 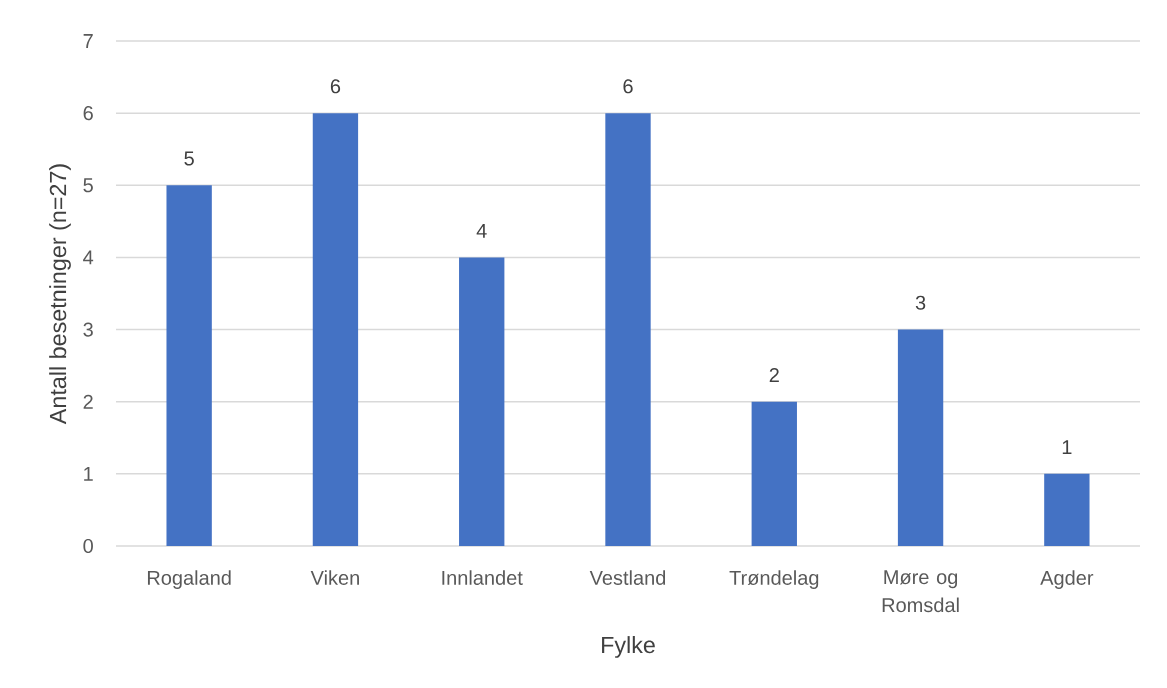 What do you see at coordinates (774, 579) in the screenshot?
I see `x-tick-label: Trøndelag` at bounding box center [774, 579].